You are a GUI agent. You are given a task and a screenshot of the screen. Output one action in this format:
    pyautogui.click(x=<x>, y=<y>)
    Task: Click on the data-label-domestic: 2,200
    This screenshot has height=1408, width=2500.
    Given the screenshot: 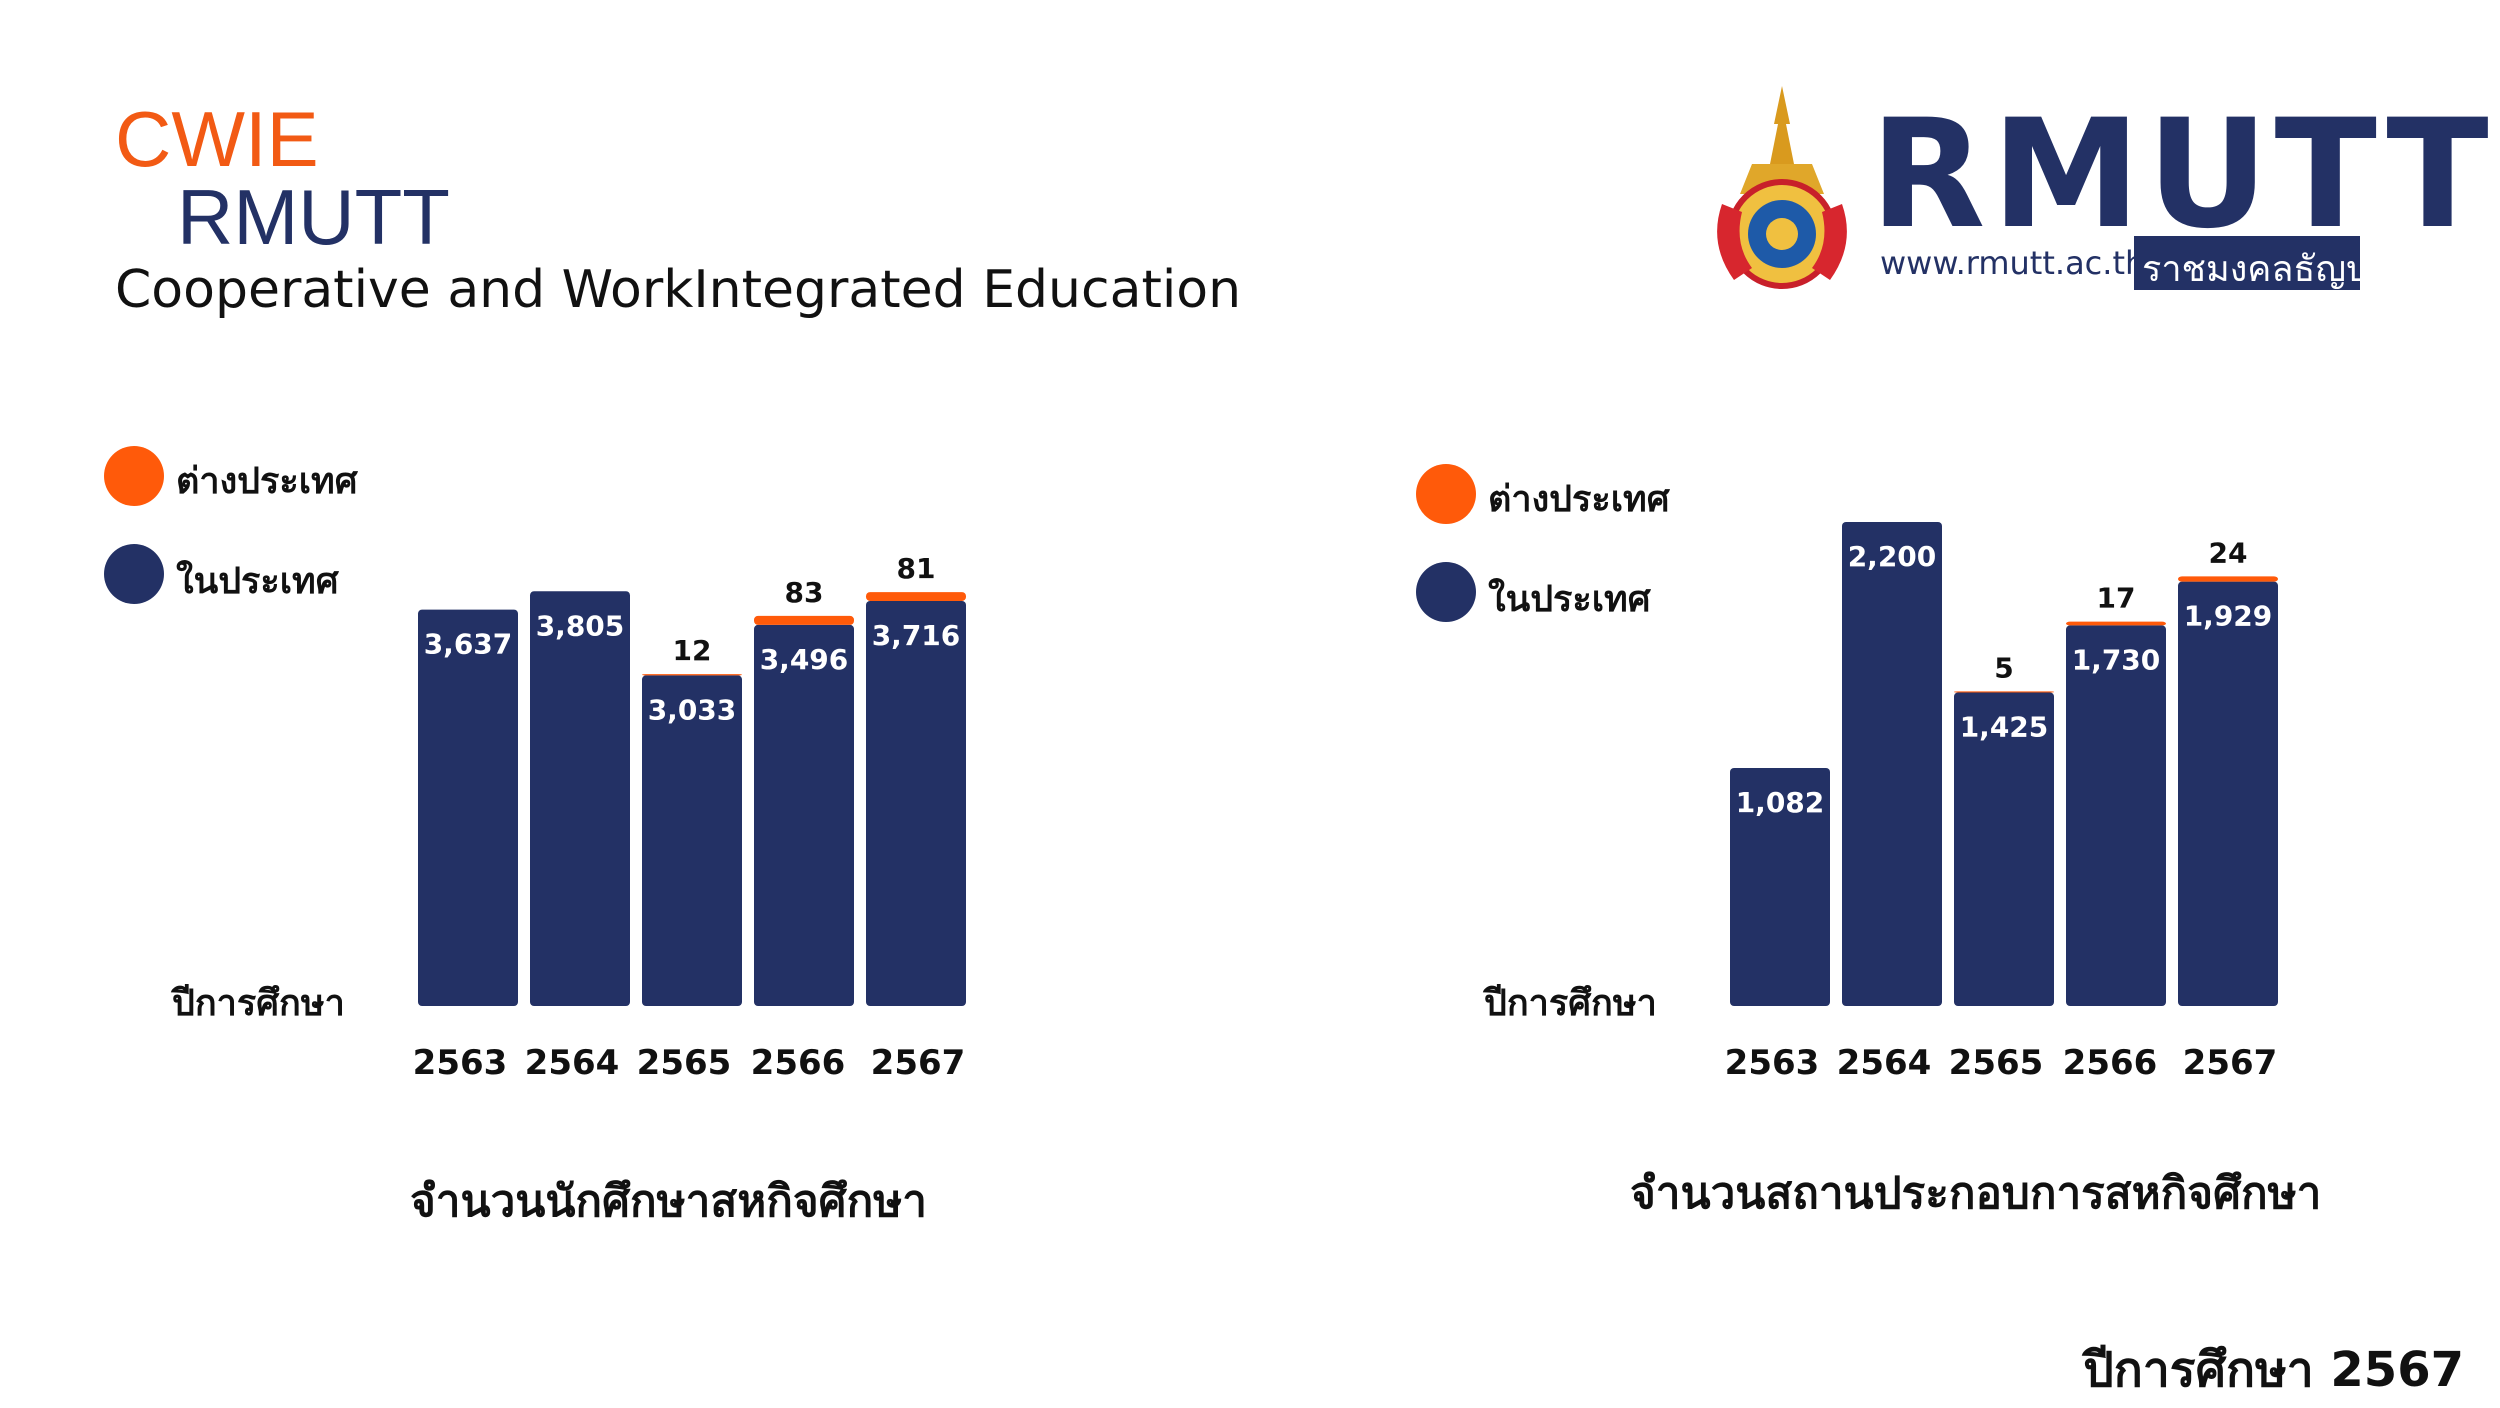 What is the action you would take?
    pyautogui.click(x=1892, y=556)
    